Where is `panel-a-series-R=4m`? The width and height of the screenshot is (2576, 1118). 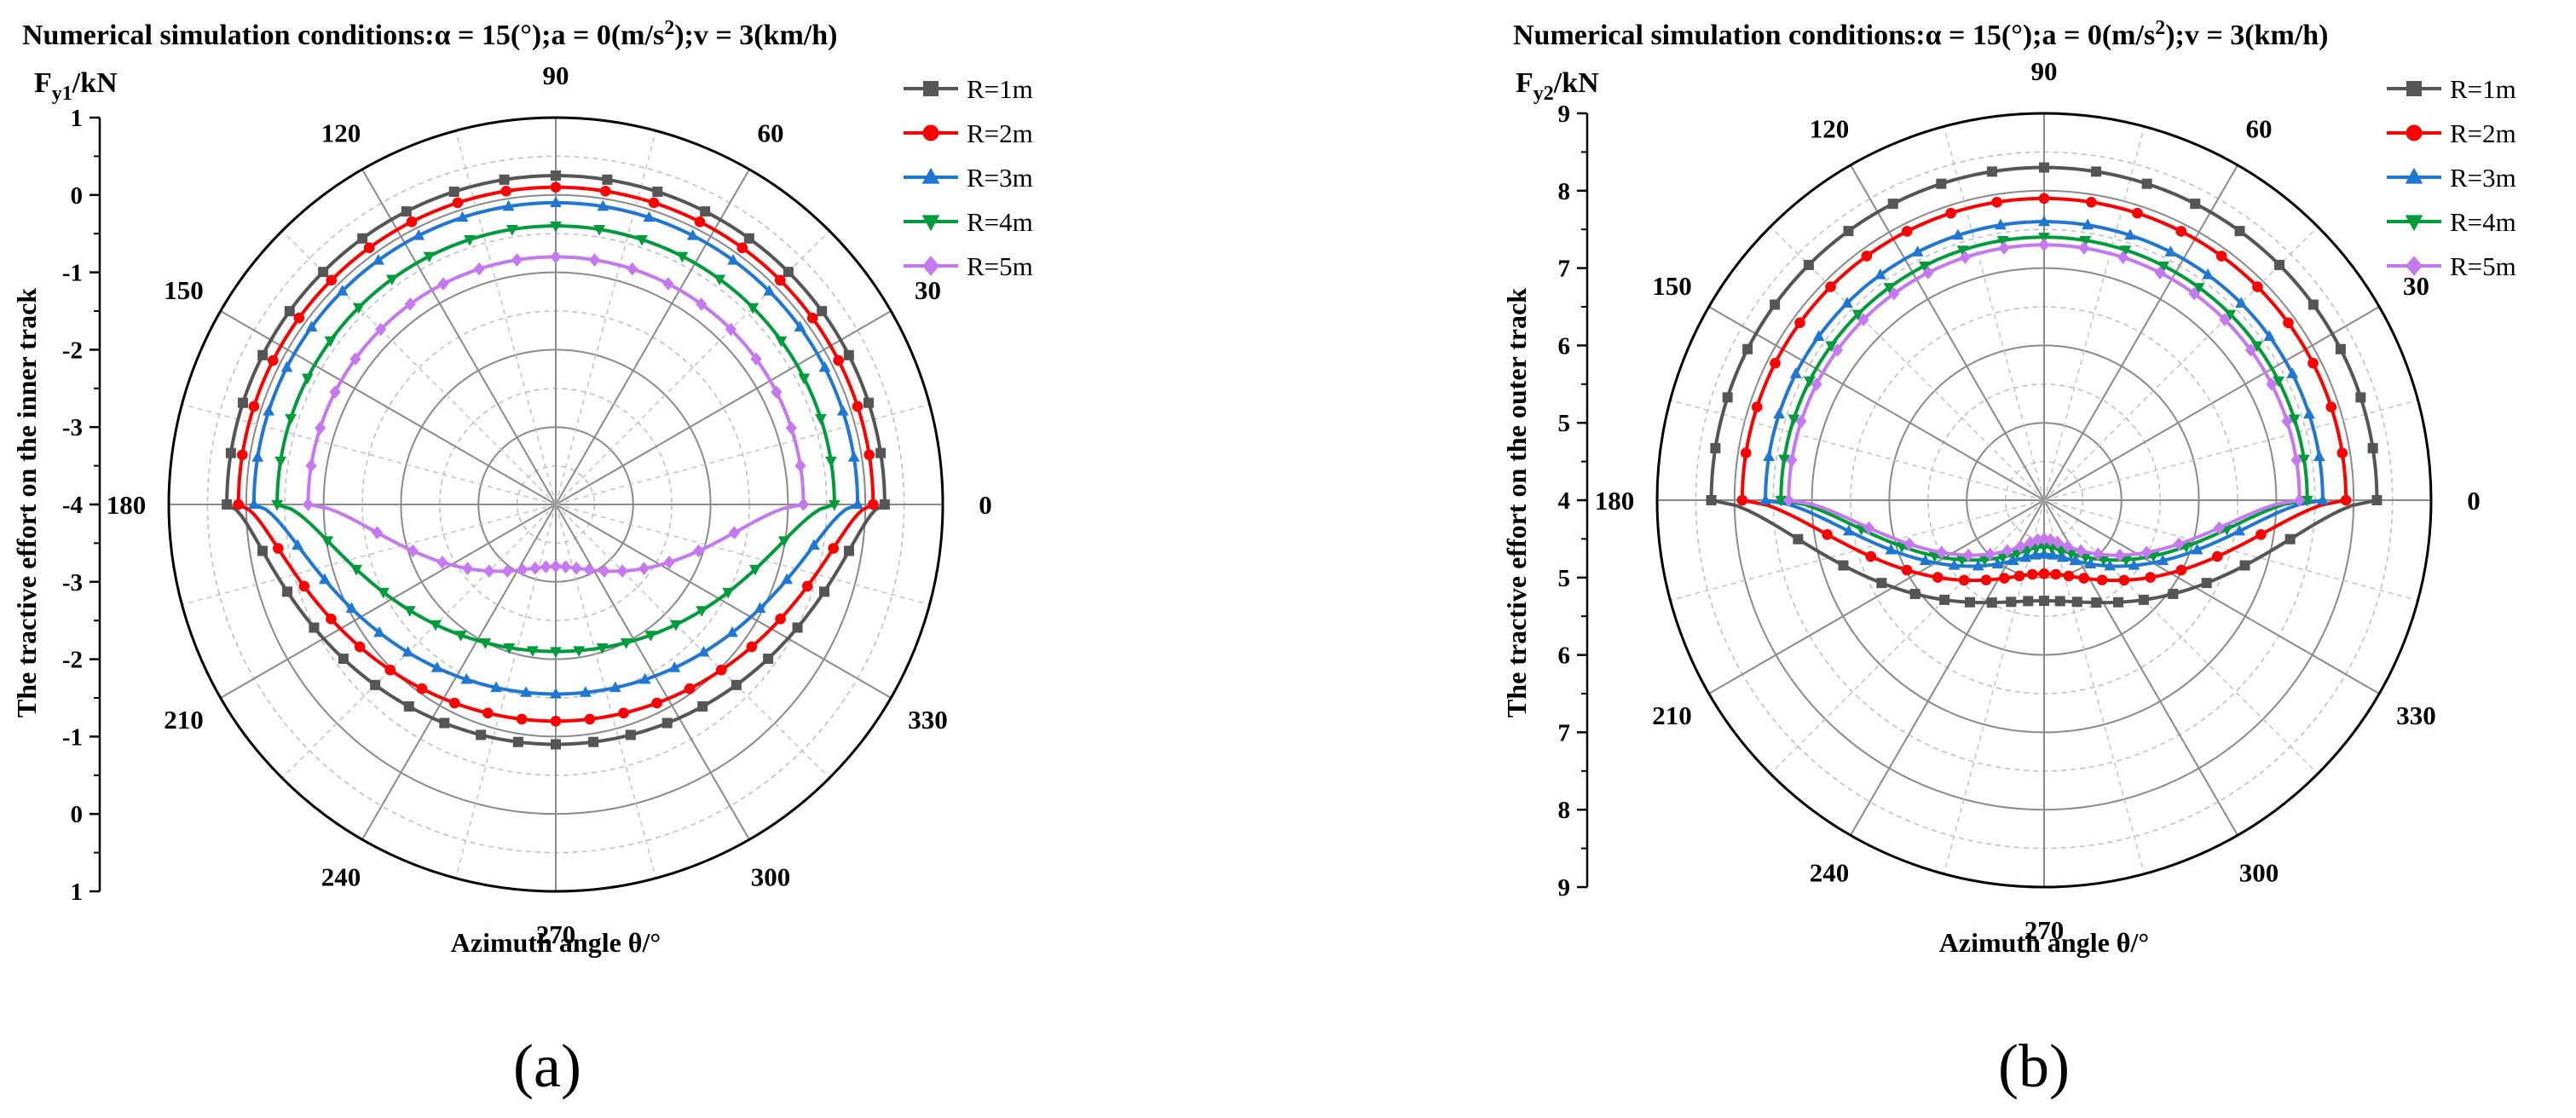
panel-a-series-R=4m is located at coordinates (555, 440).